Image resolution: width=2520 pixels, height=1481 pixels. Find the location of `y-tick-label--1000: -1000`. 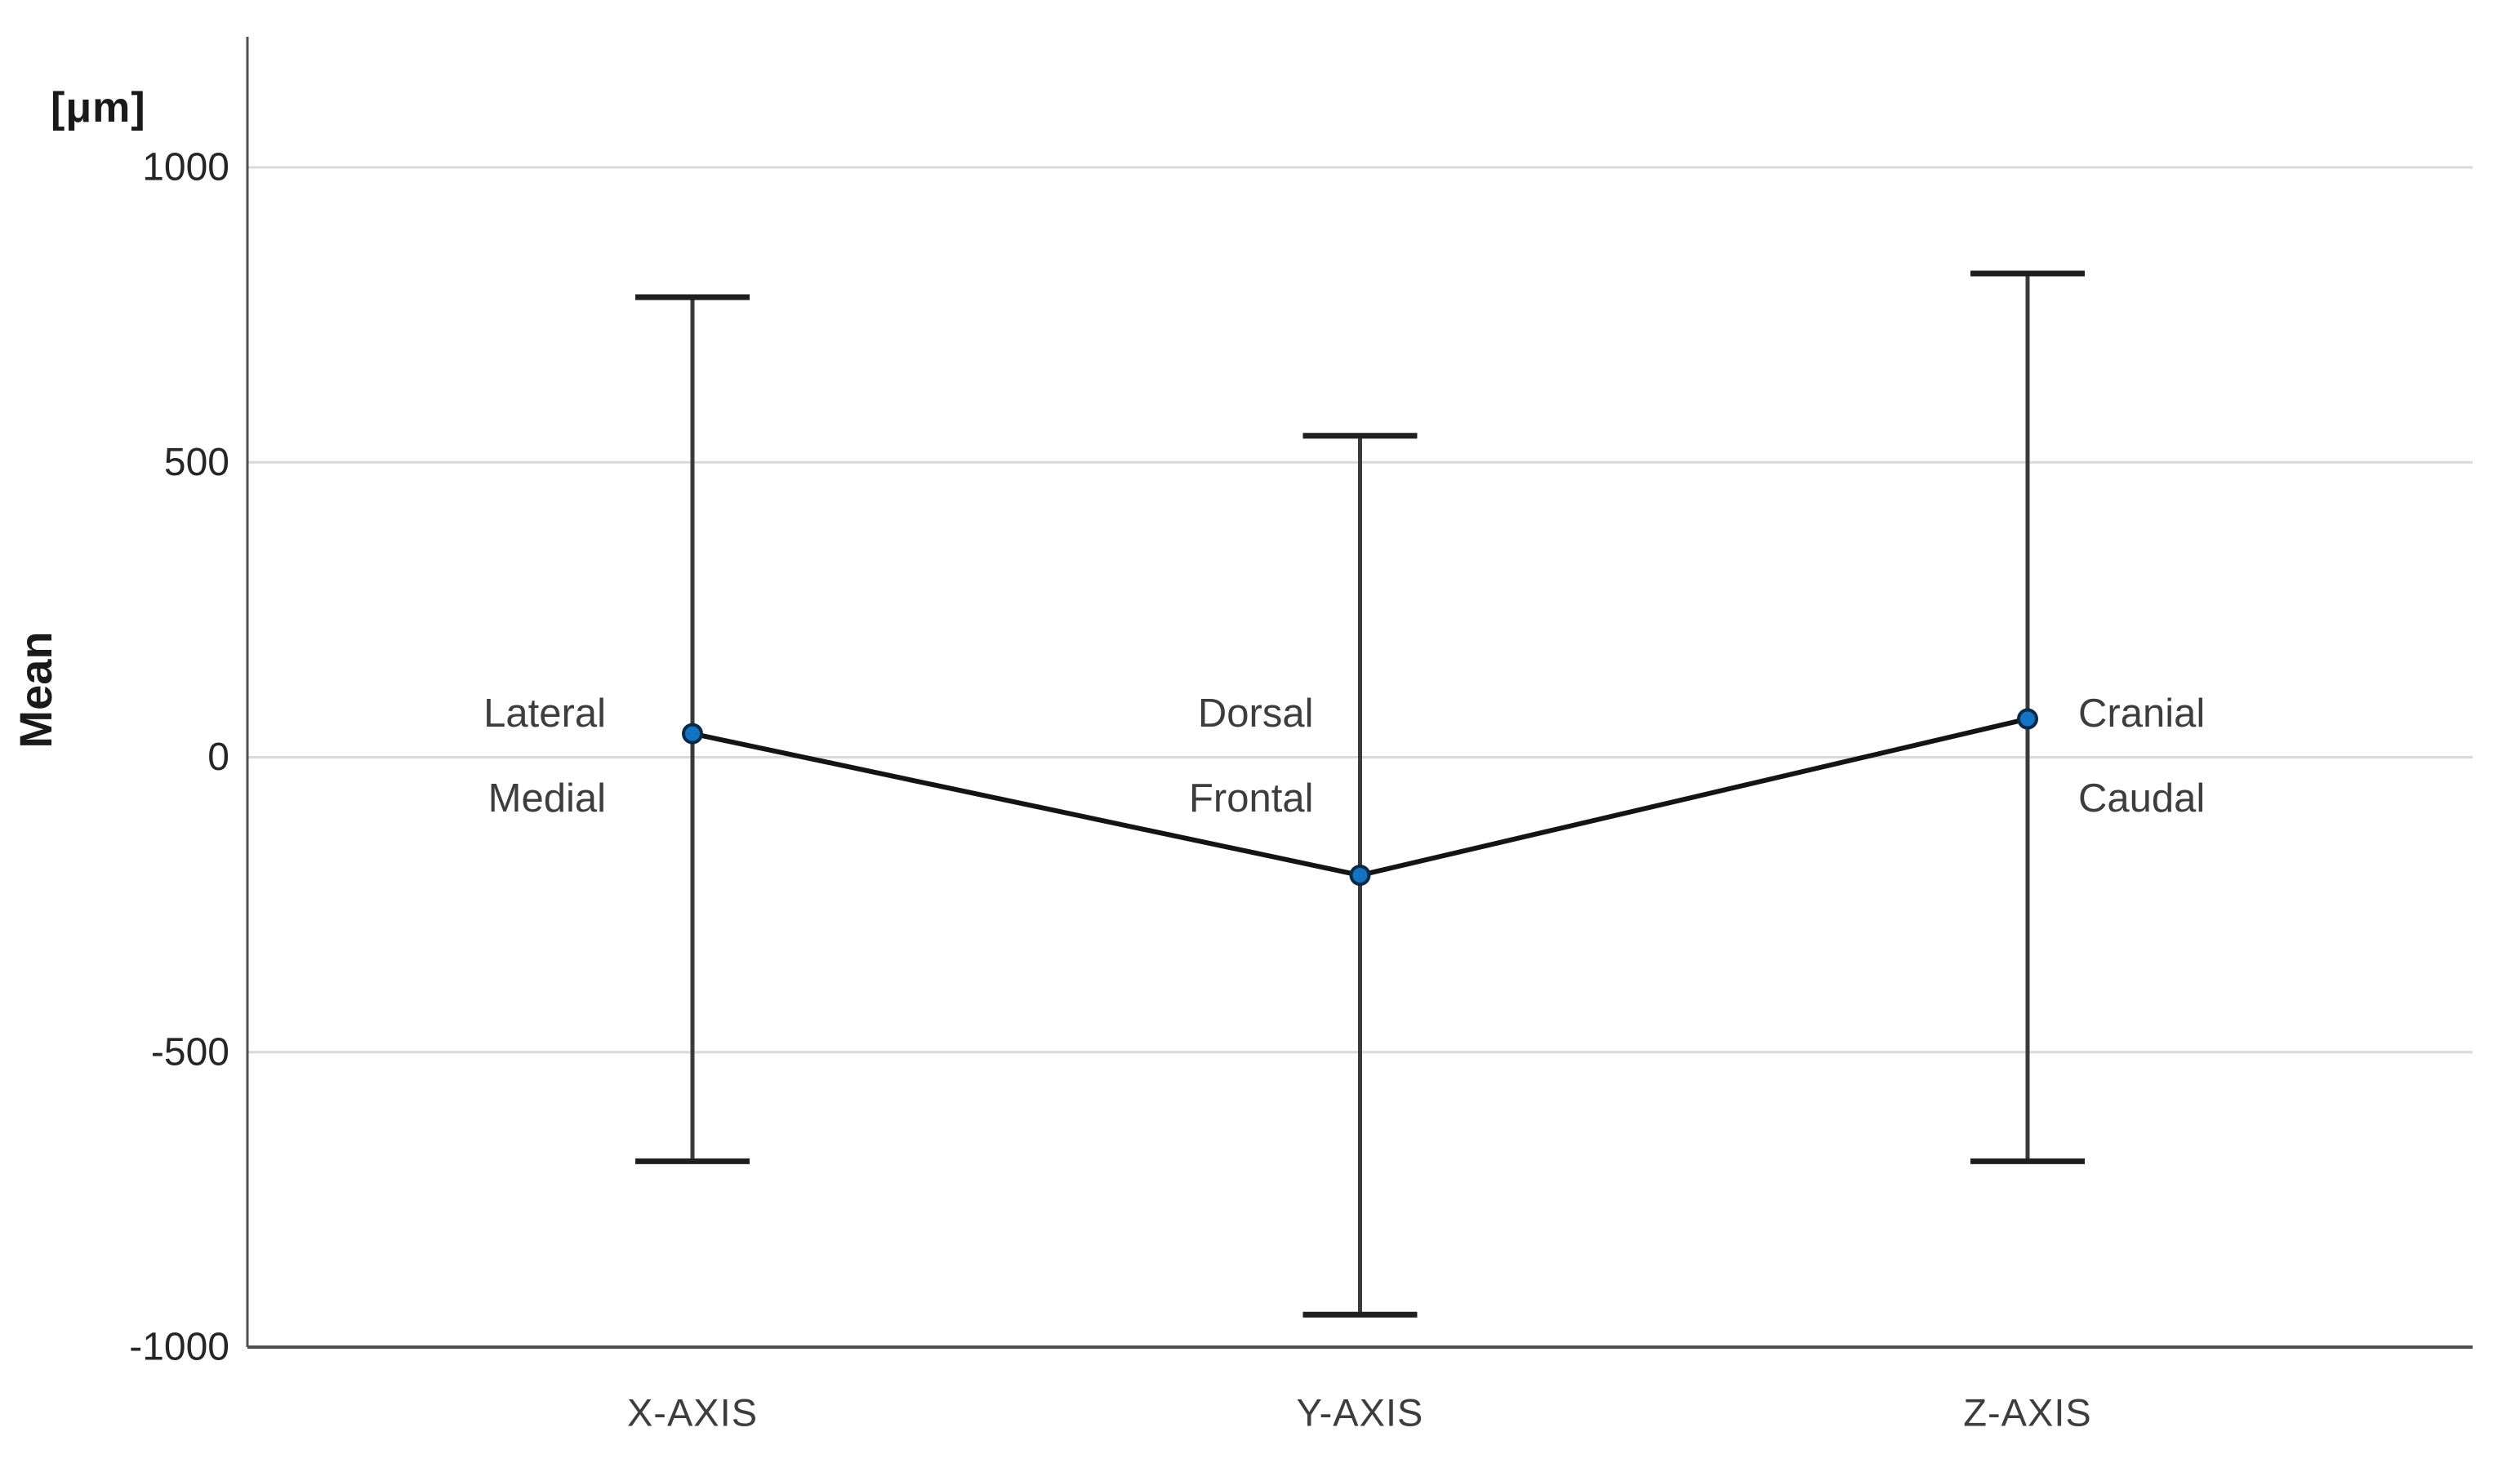

y-tick-label--1000: -1000 is located at coordinates (179, 1348).